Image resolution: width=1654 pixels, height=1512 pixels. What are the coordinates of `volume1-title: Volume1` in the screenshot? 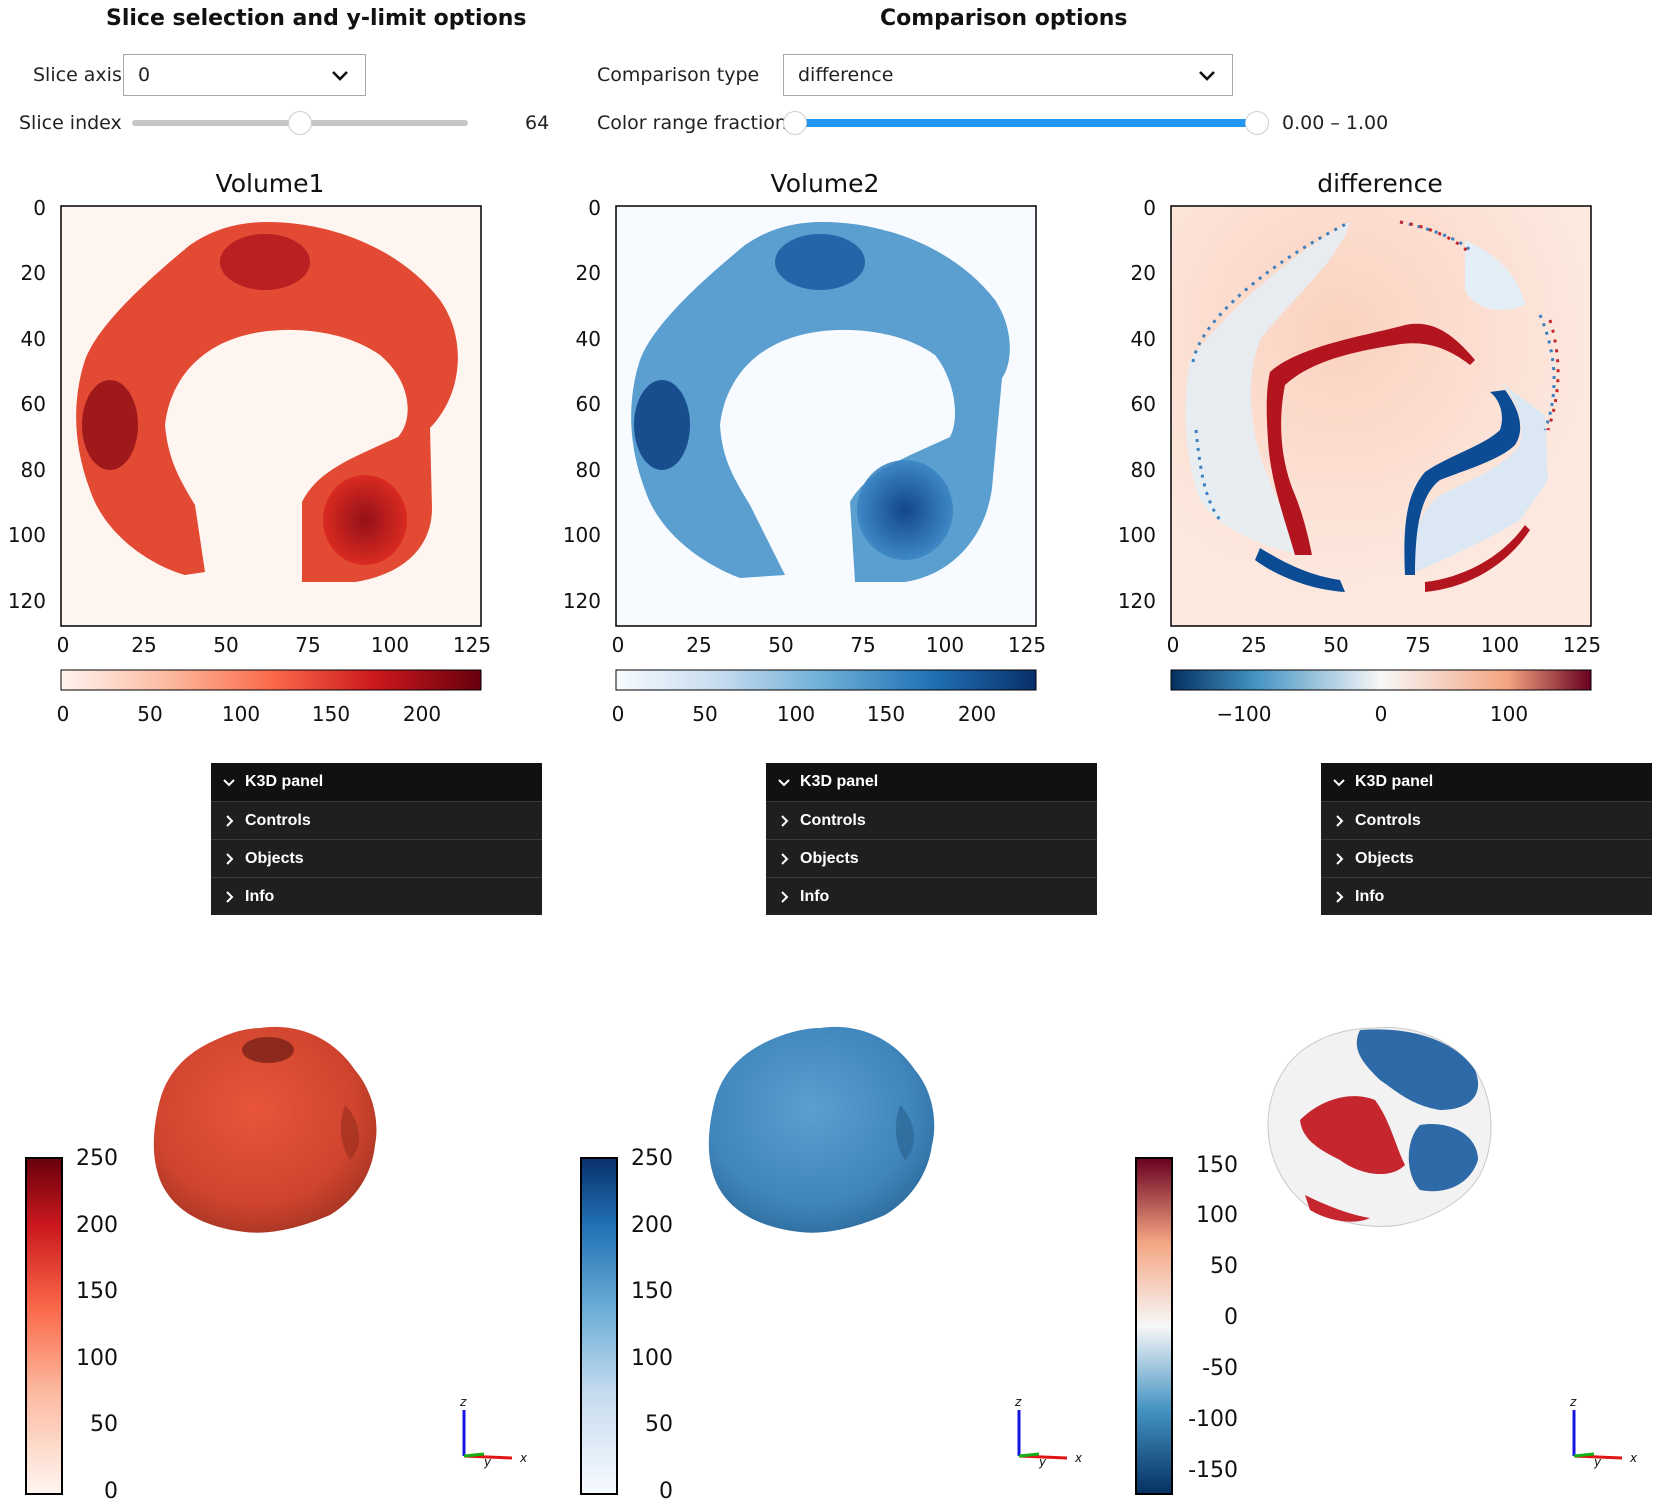 It's located at (270, 183).